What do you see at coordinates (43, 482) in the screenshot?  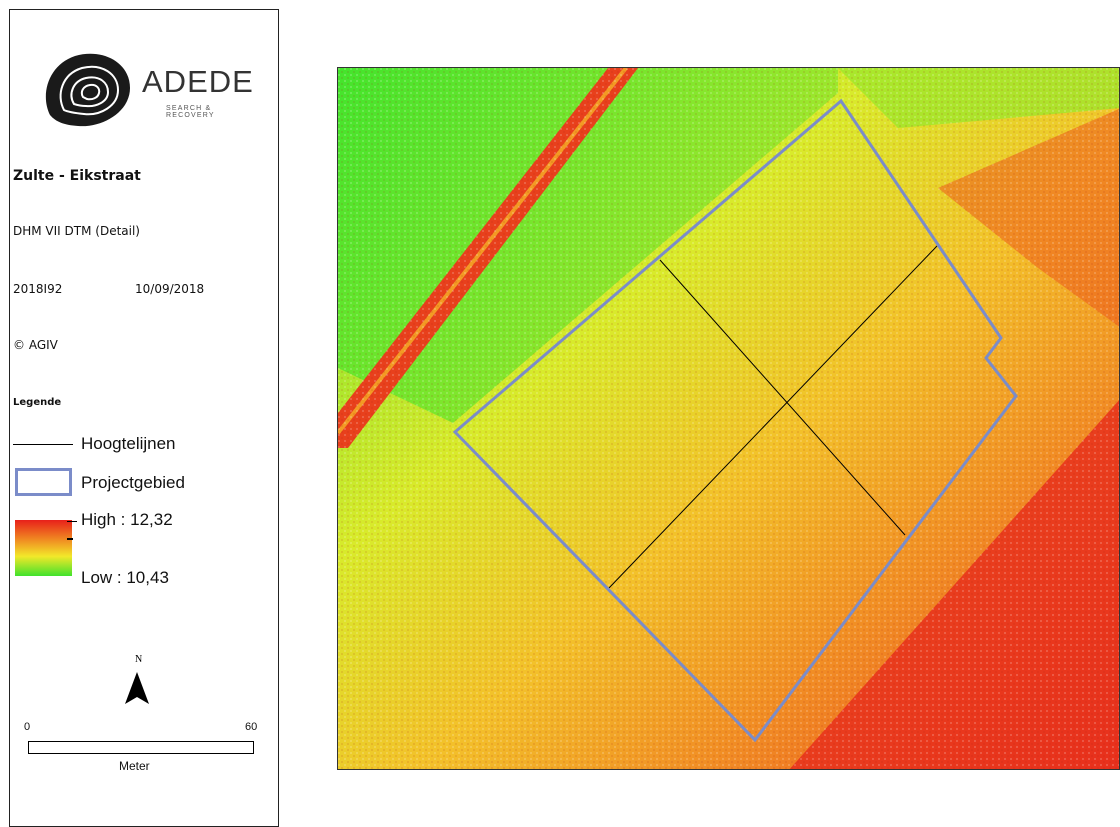 I see `project-area-swatch` at bounding box center [43, 482].